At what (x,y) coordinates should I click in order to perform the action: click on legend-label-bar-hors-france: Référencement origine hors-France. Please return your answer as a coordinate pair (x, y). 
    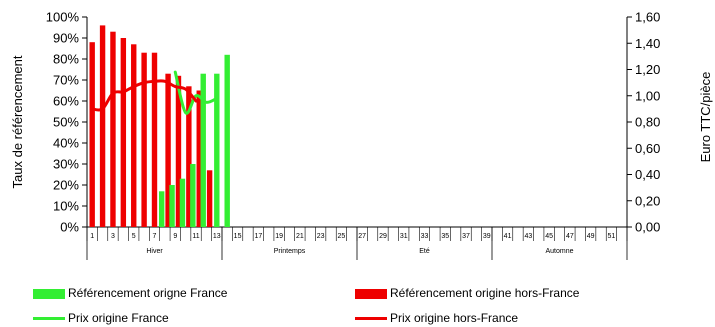
    Looking at the image, I should click on (485, 293).